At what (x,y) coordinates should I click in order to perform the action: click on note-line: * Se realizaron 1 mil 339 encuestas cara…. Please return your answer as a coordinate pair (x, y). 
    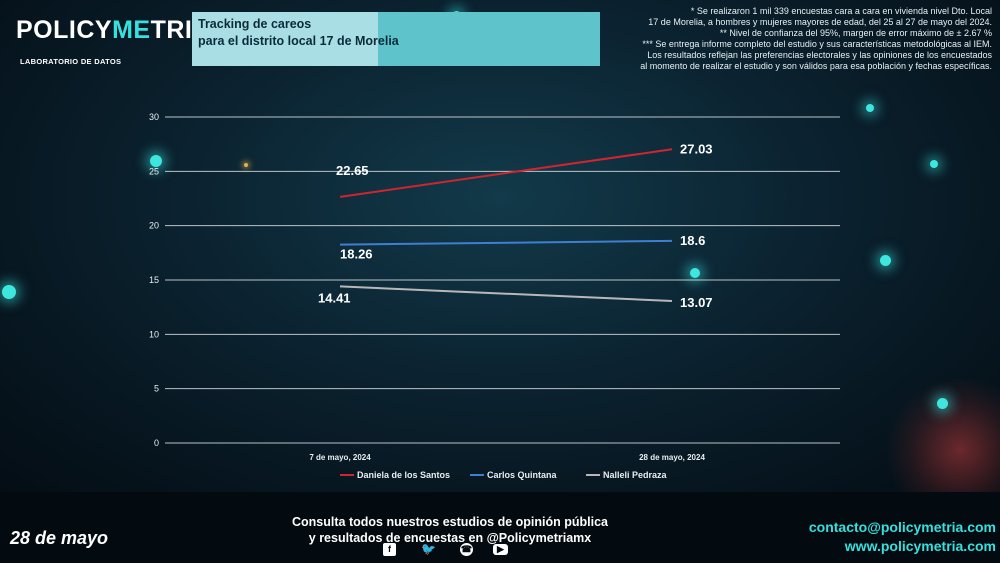
    Looking at the image, I should click on (841, 11).